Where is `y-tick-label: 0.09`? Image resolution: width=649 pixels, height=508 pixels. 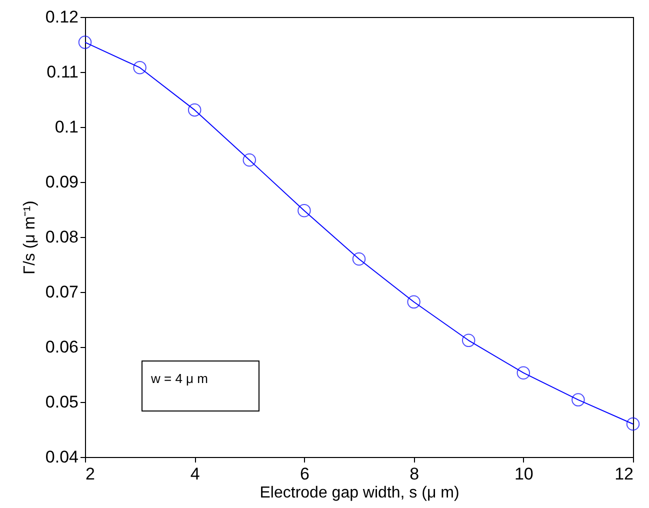
y-tick-label: 0.09 is located at coordinates (61, 182).